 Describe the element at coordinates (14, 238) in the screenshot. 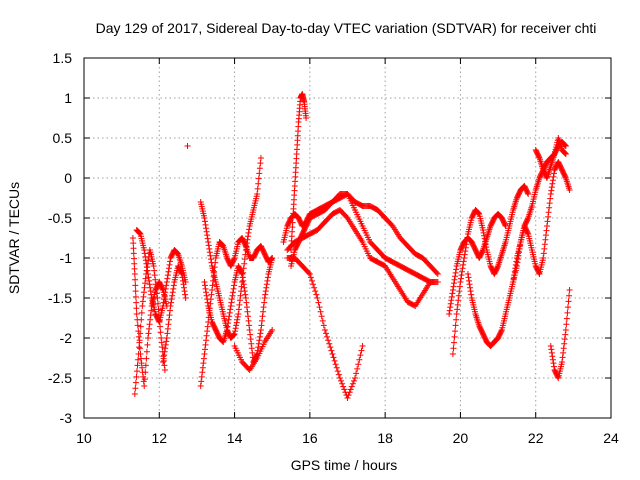

I see `y-axis-label: SDTVAR / TECUs` at that location.